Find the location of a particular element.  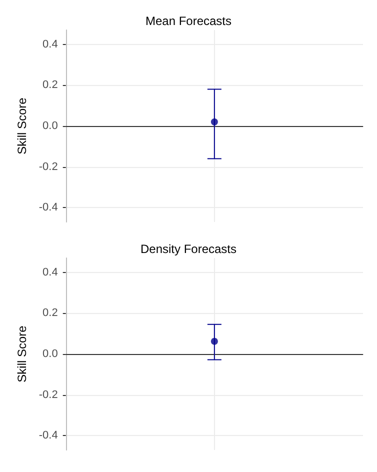

chart-title: Density Forecasts is located at coordinates (188, 249).